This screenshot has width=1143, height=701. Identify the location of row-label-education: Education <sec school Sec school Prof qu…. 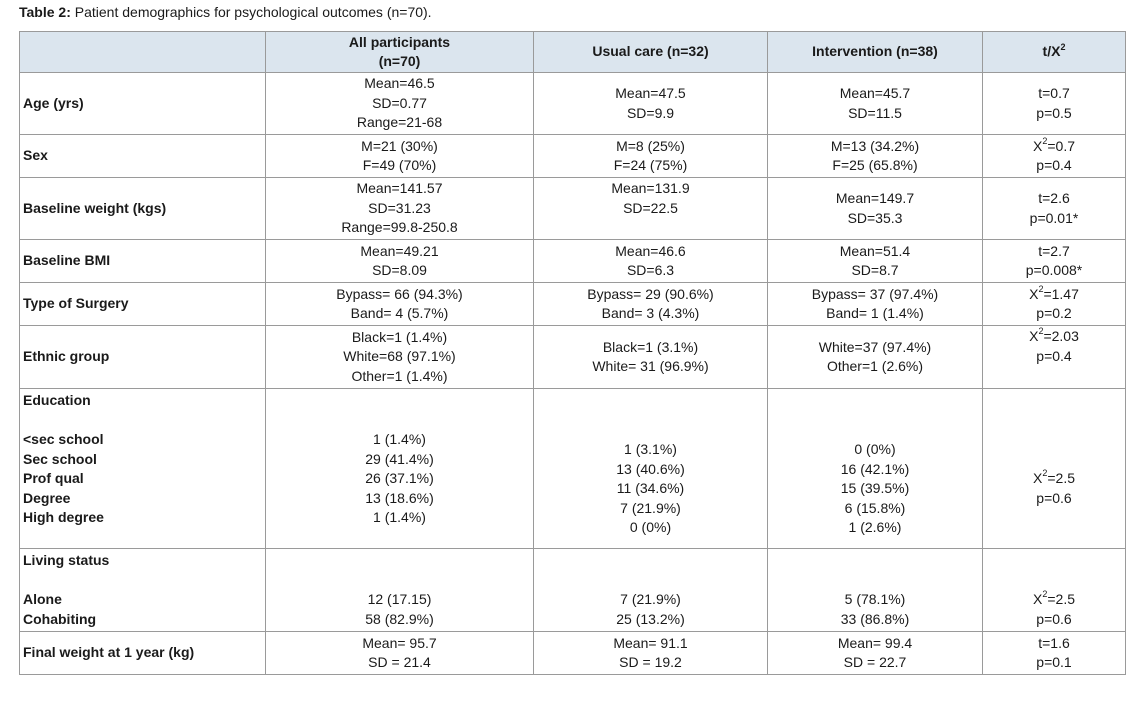
(142, 468).